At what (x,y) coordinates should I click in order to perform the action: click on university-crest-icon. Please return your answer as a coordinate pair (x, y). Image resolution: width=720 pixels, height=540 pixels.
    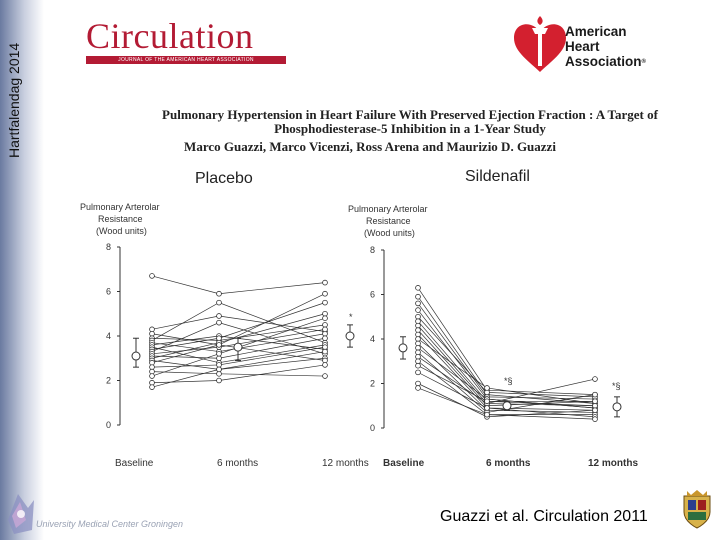
    Looking at the image, I should click on (697, 509).